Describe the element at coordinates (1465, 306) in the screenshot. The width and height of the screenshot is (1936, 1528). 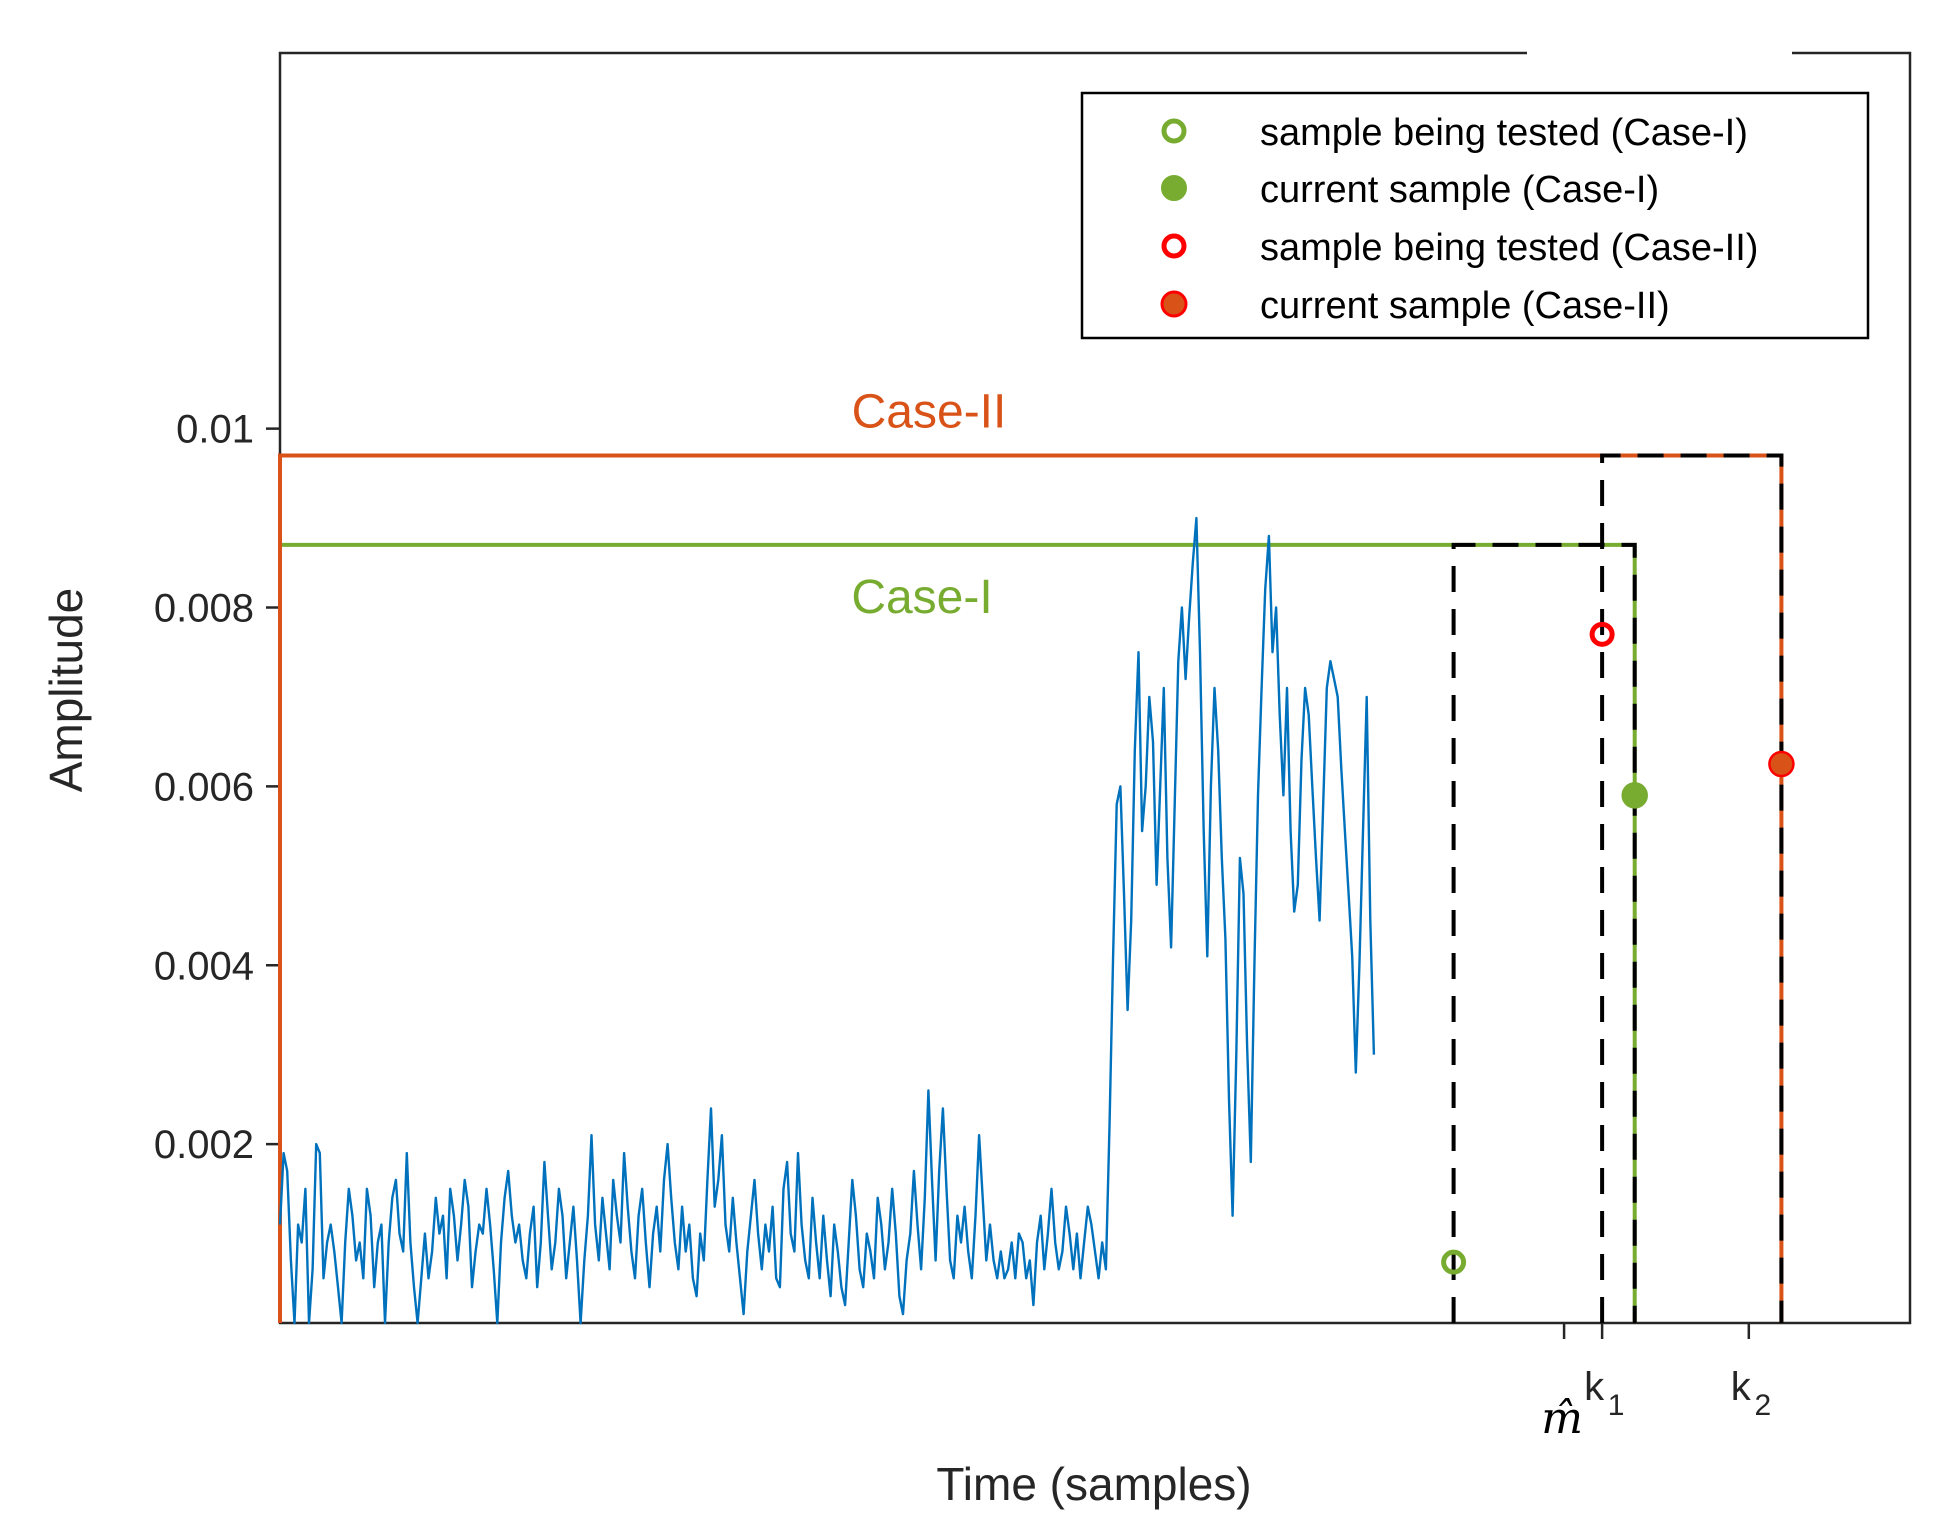
I see `legend-label-current-case-ii: current sample (Case-II)` at that location.